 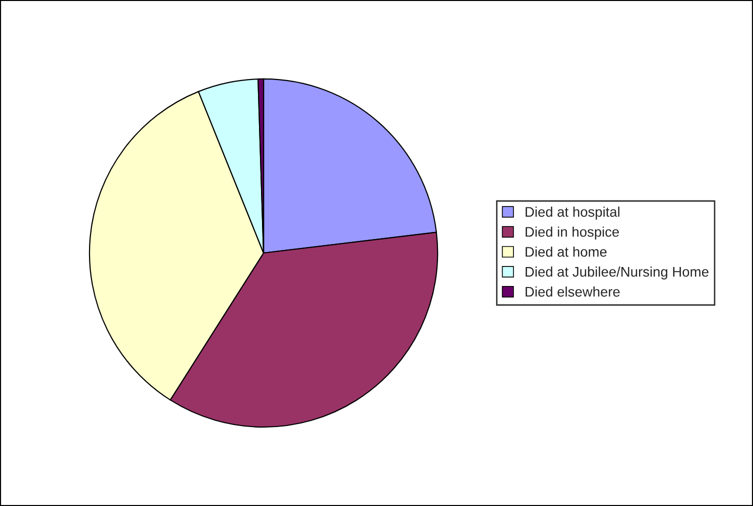 I want to click on legend-label: Died in hospice, so click(x=572, y=233).